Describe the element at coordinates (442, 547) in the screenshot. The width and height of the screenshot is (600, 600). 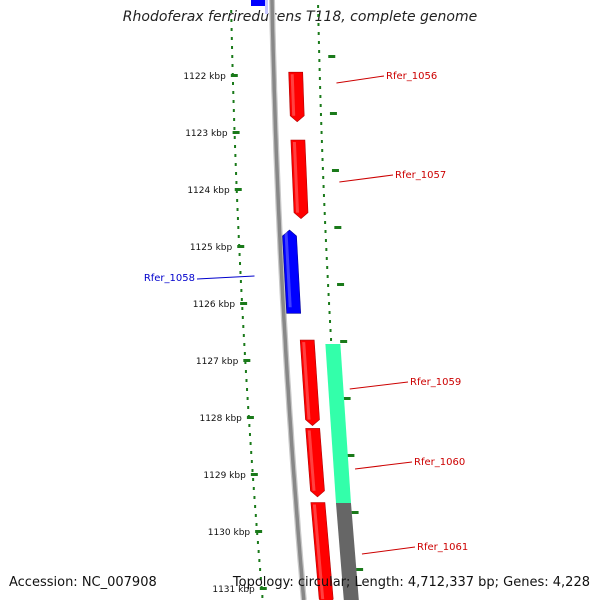
I see `gene-label-rfer_1061: Rfer_1061` at that location.